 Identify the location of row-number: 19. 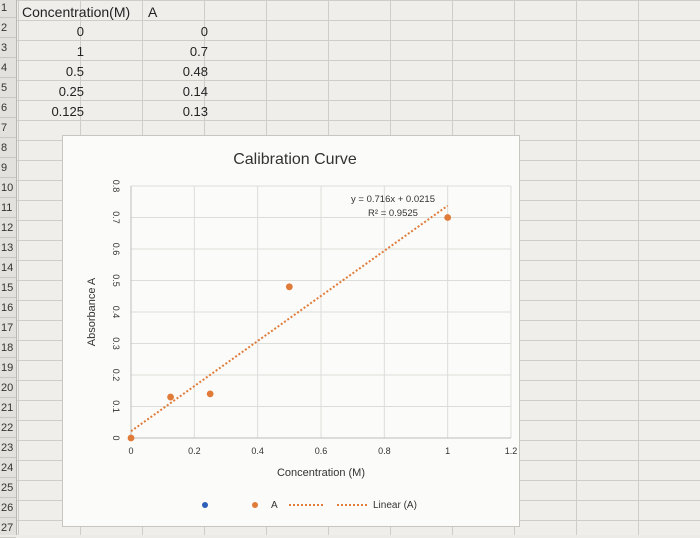
(8, 368).